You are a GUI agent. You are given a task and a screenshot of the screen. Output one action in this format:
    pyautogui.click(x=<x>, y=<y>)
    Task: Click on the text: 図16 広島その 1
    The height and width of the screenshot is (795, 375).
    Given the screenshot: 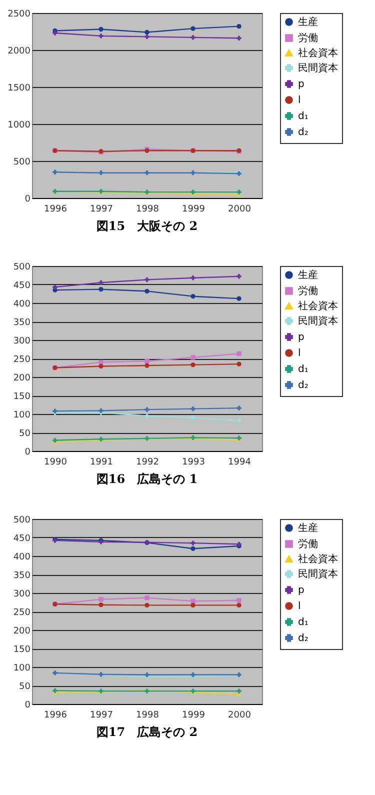 What is the action you would take?
    pyautogui.click(x=147, y=479)
    